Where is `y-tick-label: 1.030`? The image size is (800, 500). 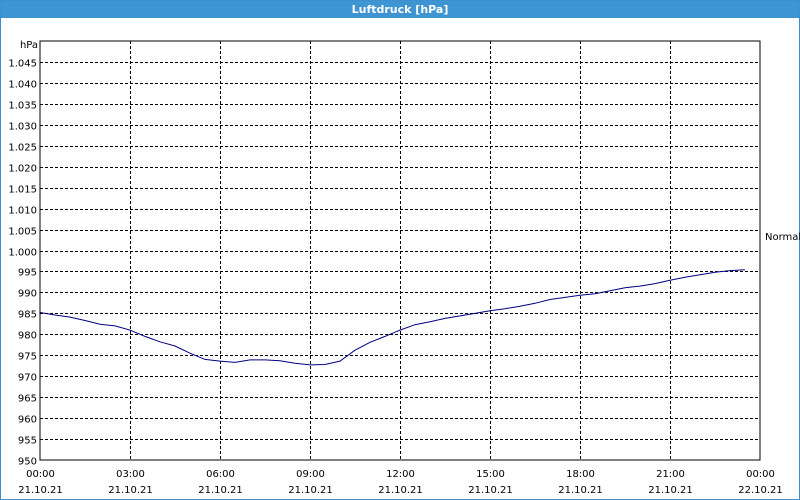 y-tick-label: 1.030 is located at coordinates (22, 127).